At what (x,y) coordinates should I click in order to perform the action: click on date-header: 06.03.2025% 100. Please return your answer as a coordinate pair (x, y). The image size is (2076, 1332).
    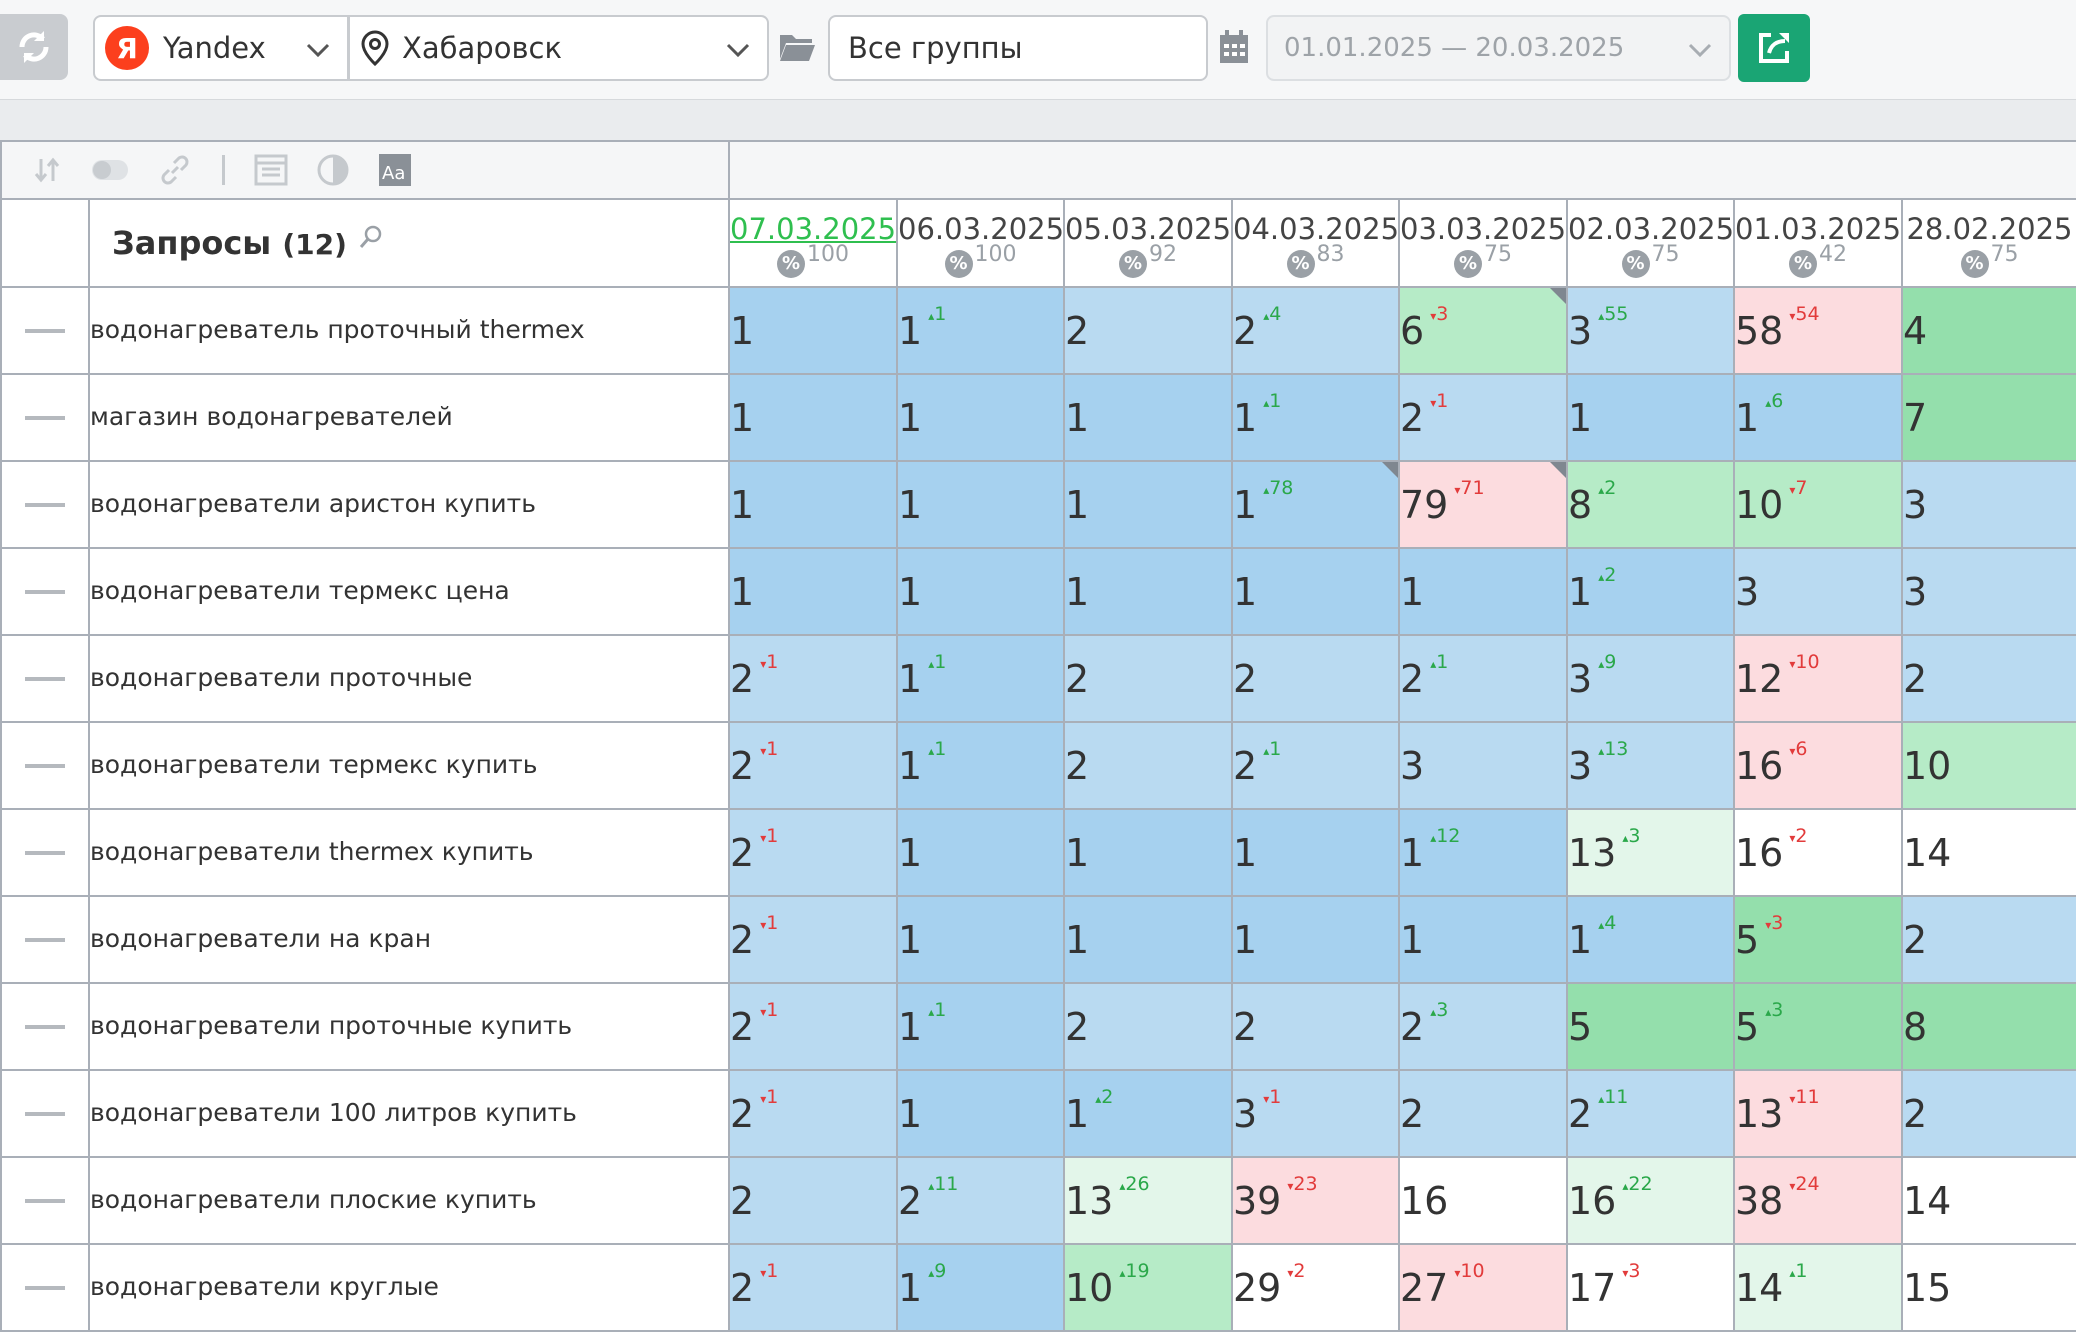
    Looking at the image, I should click on (980, 243).